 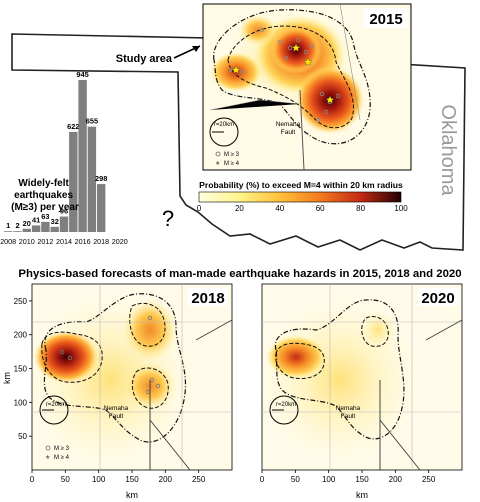 I want to click on inset-fault-line-2: Fault, so click(x=288, y=132).